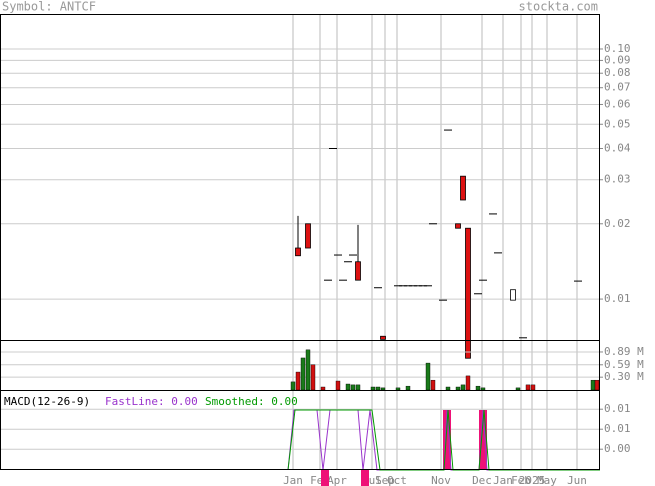 This screenshot has height=486, width=655. What do you see at coordinates (617, 179) in the screenshot?
I see `y-tick-label: 0.03` at bounding box center [617, 179].